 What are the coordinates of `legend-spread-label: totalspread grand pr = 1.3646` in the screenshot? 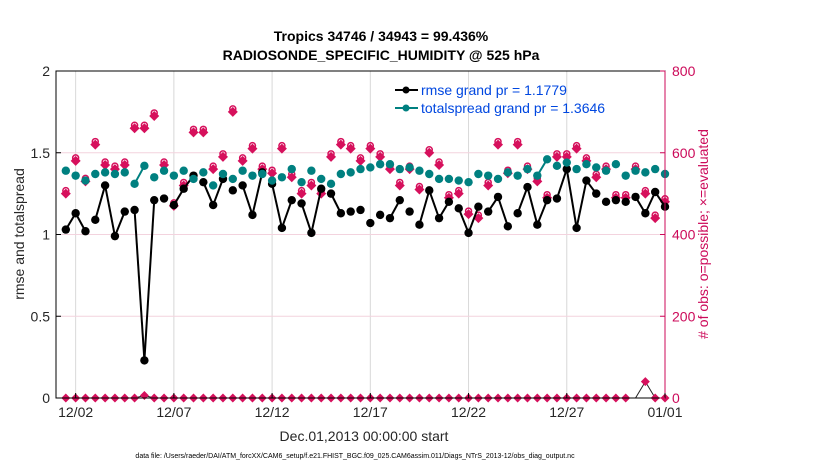 It's located at (513, 108).